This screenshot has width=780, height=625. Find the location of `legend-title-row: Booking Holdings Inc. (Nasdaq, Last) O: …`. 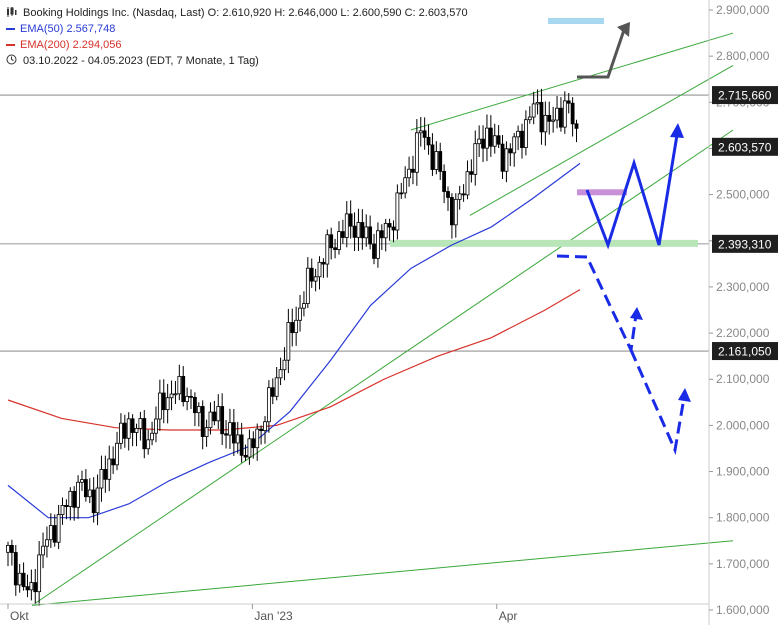

legend-title-row: Booking Holdings Inc. (Nasdaq, Last) O: … is located at coordinates (237, 13).